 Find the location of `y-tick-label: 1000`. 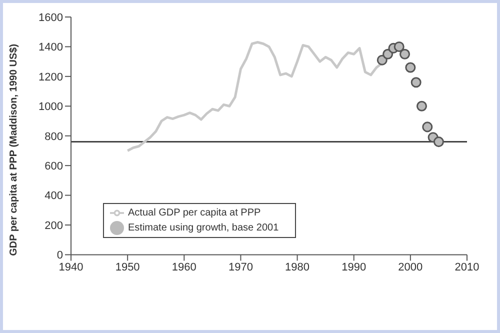

y-tick-label: 1000 is located at coordinates (50, 107).